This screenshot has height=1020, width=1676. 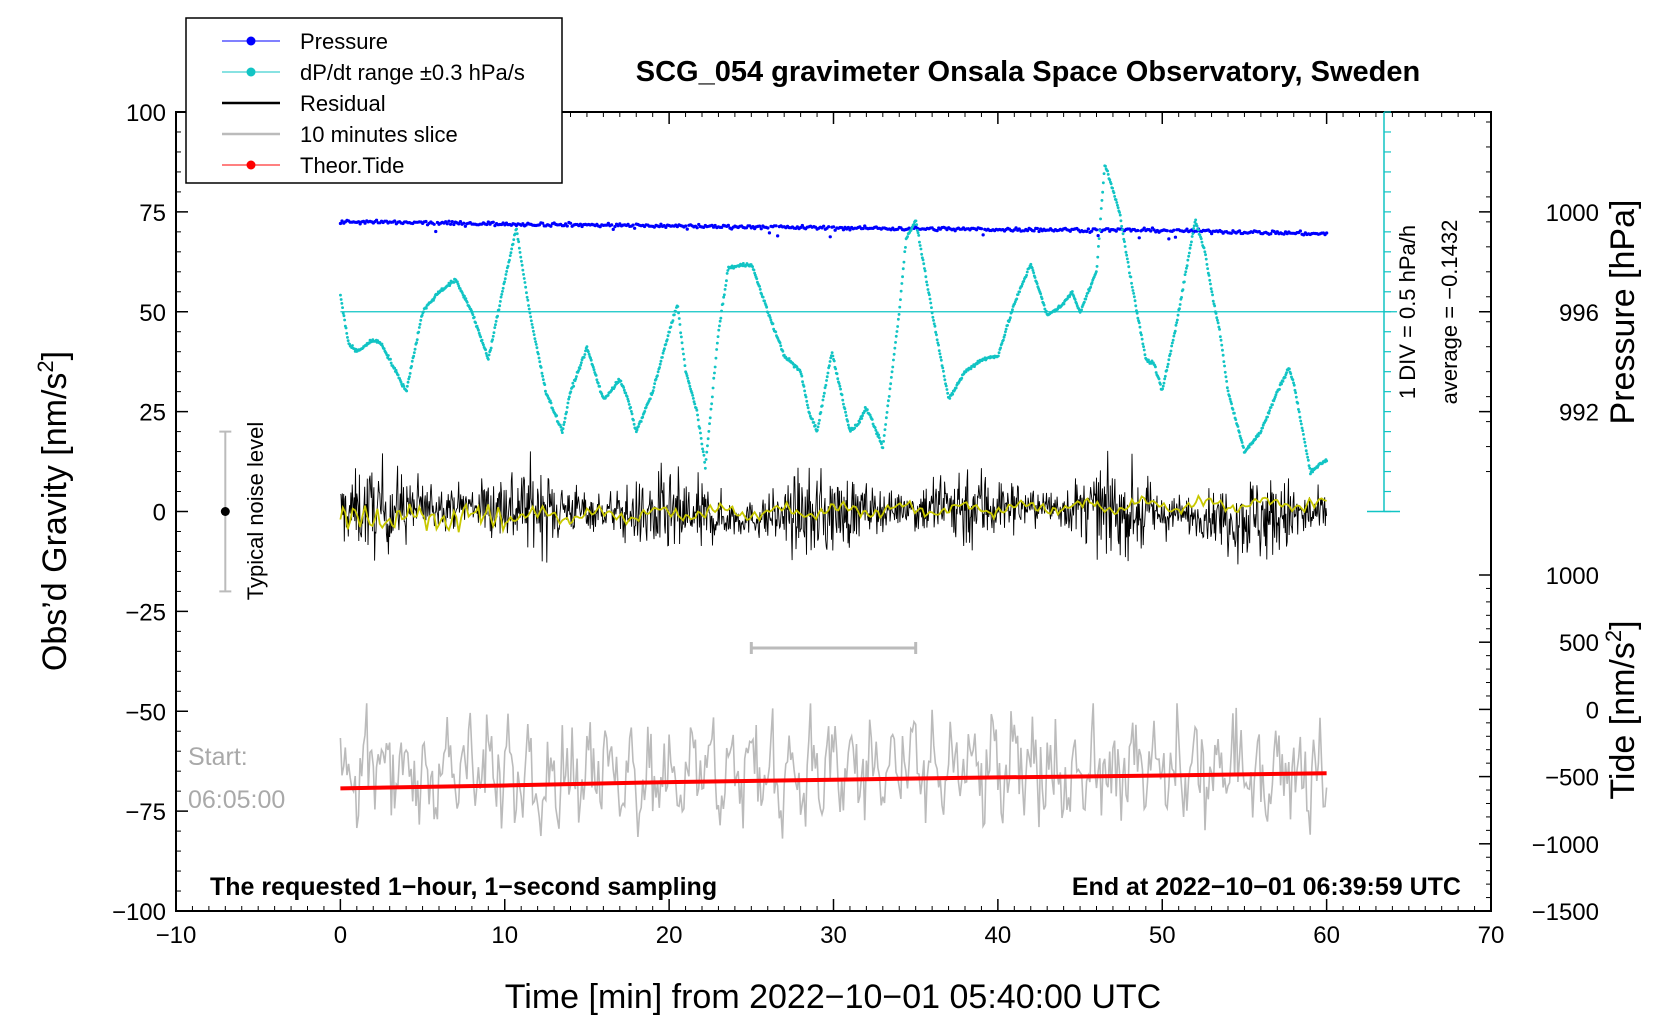 What do you see at coordinates (998, 935) in the screenshot?
I see `x-tick-label: 40` at bounding box center [998, 935].